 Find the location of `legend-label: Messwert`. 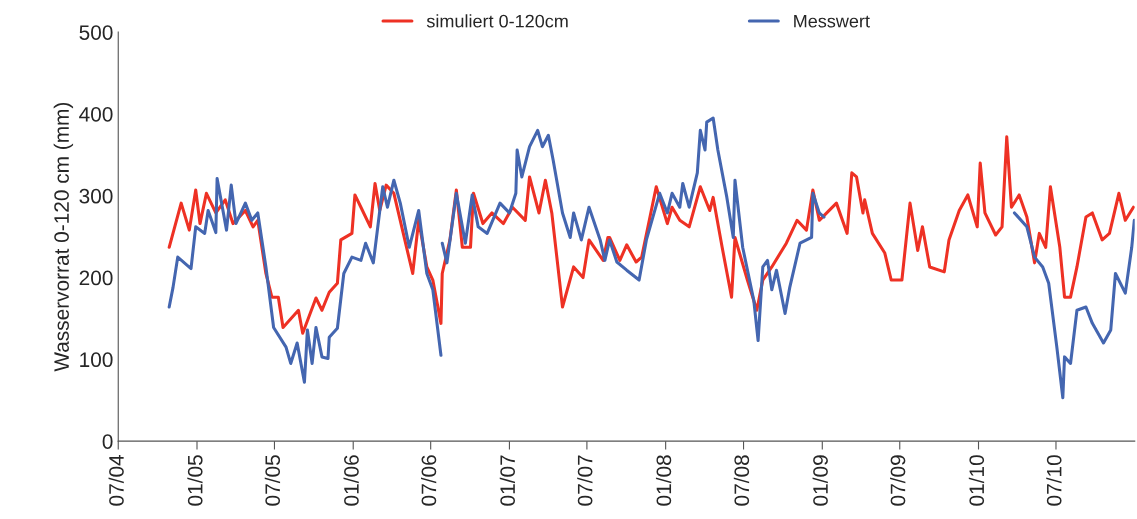

legend-label: Messwert is located at coordinates (832, 21).